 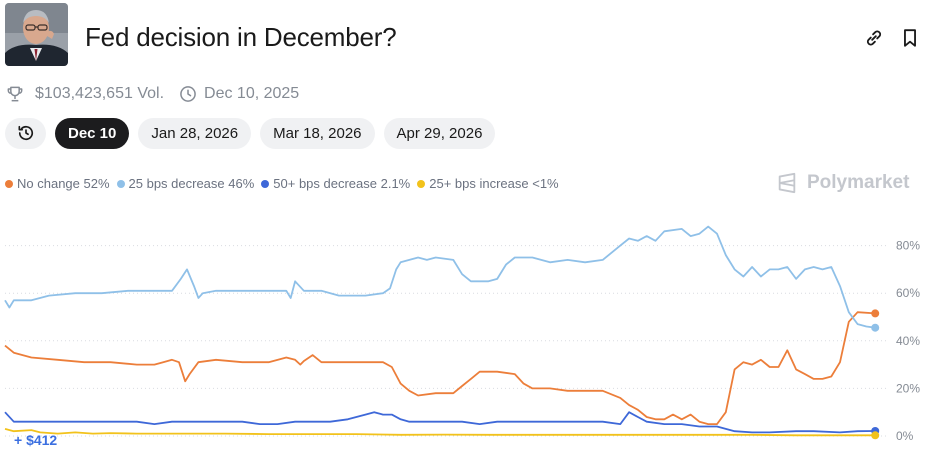 What do you see at coordinates (317, 133) in the screenshot?
I see `tab-mar-18-2026: Mar 18, 2026` at bounding box center [317, 133].